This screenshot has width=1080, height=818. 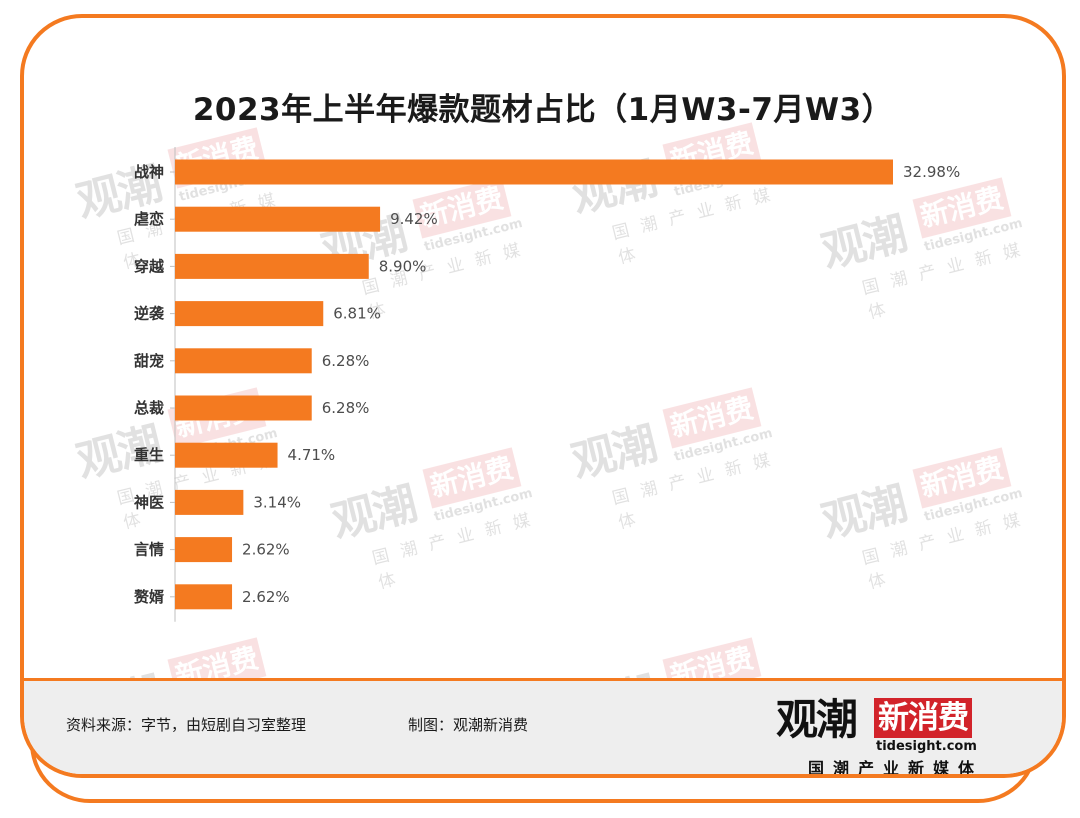 What do you see at coordinates (357, 314) in the screenshot?
I see `value-label: 6.81%` at bounding box center [357, 314].